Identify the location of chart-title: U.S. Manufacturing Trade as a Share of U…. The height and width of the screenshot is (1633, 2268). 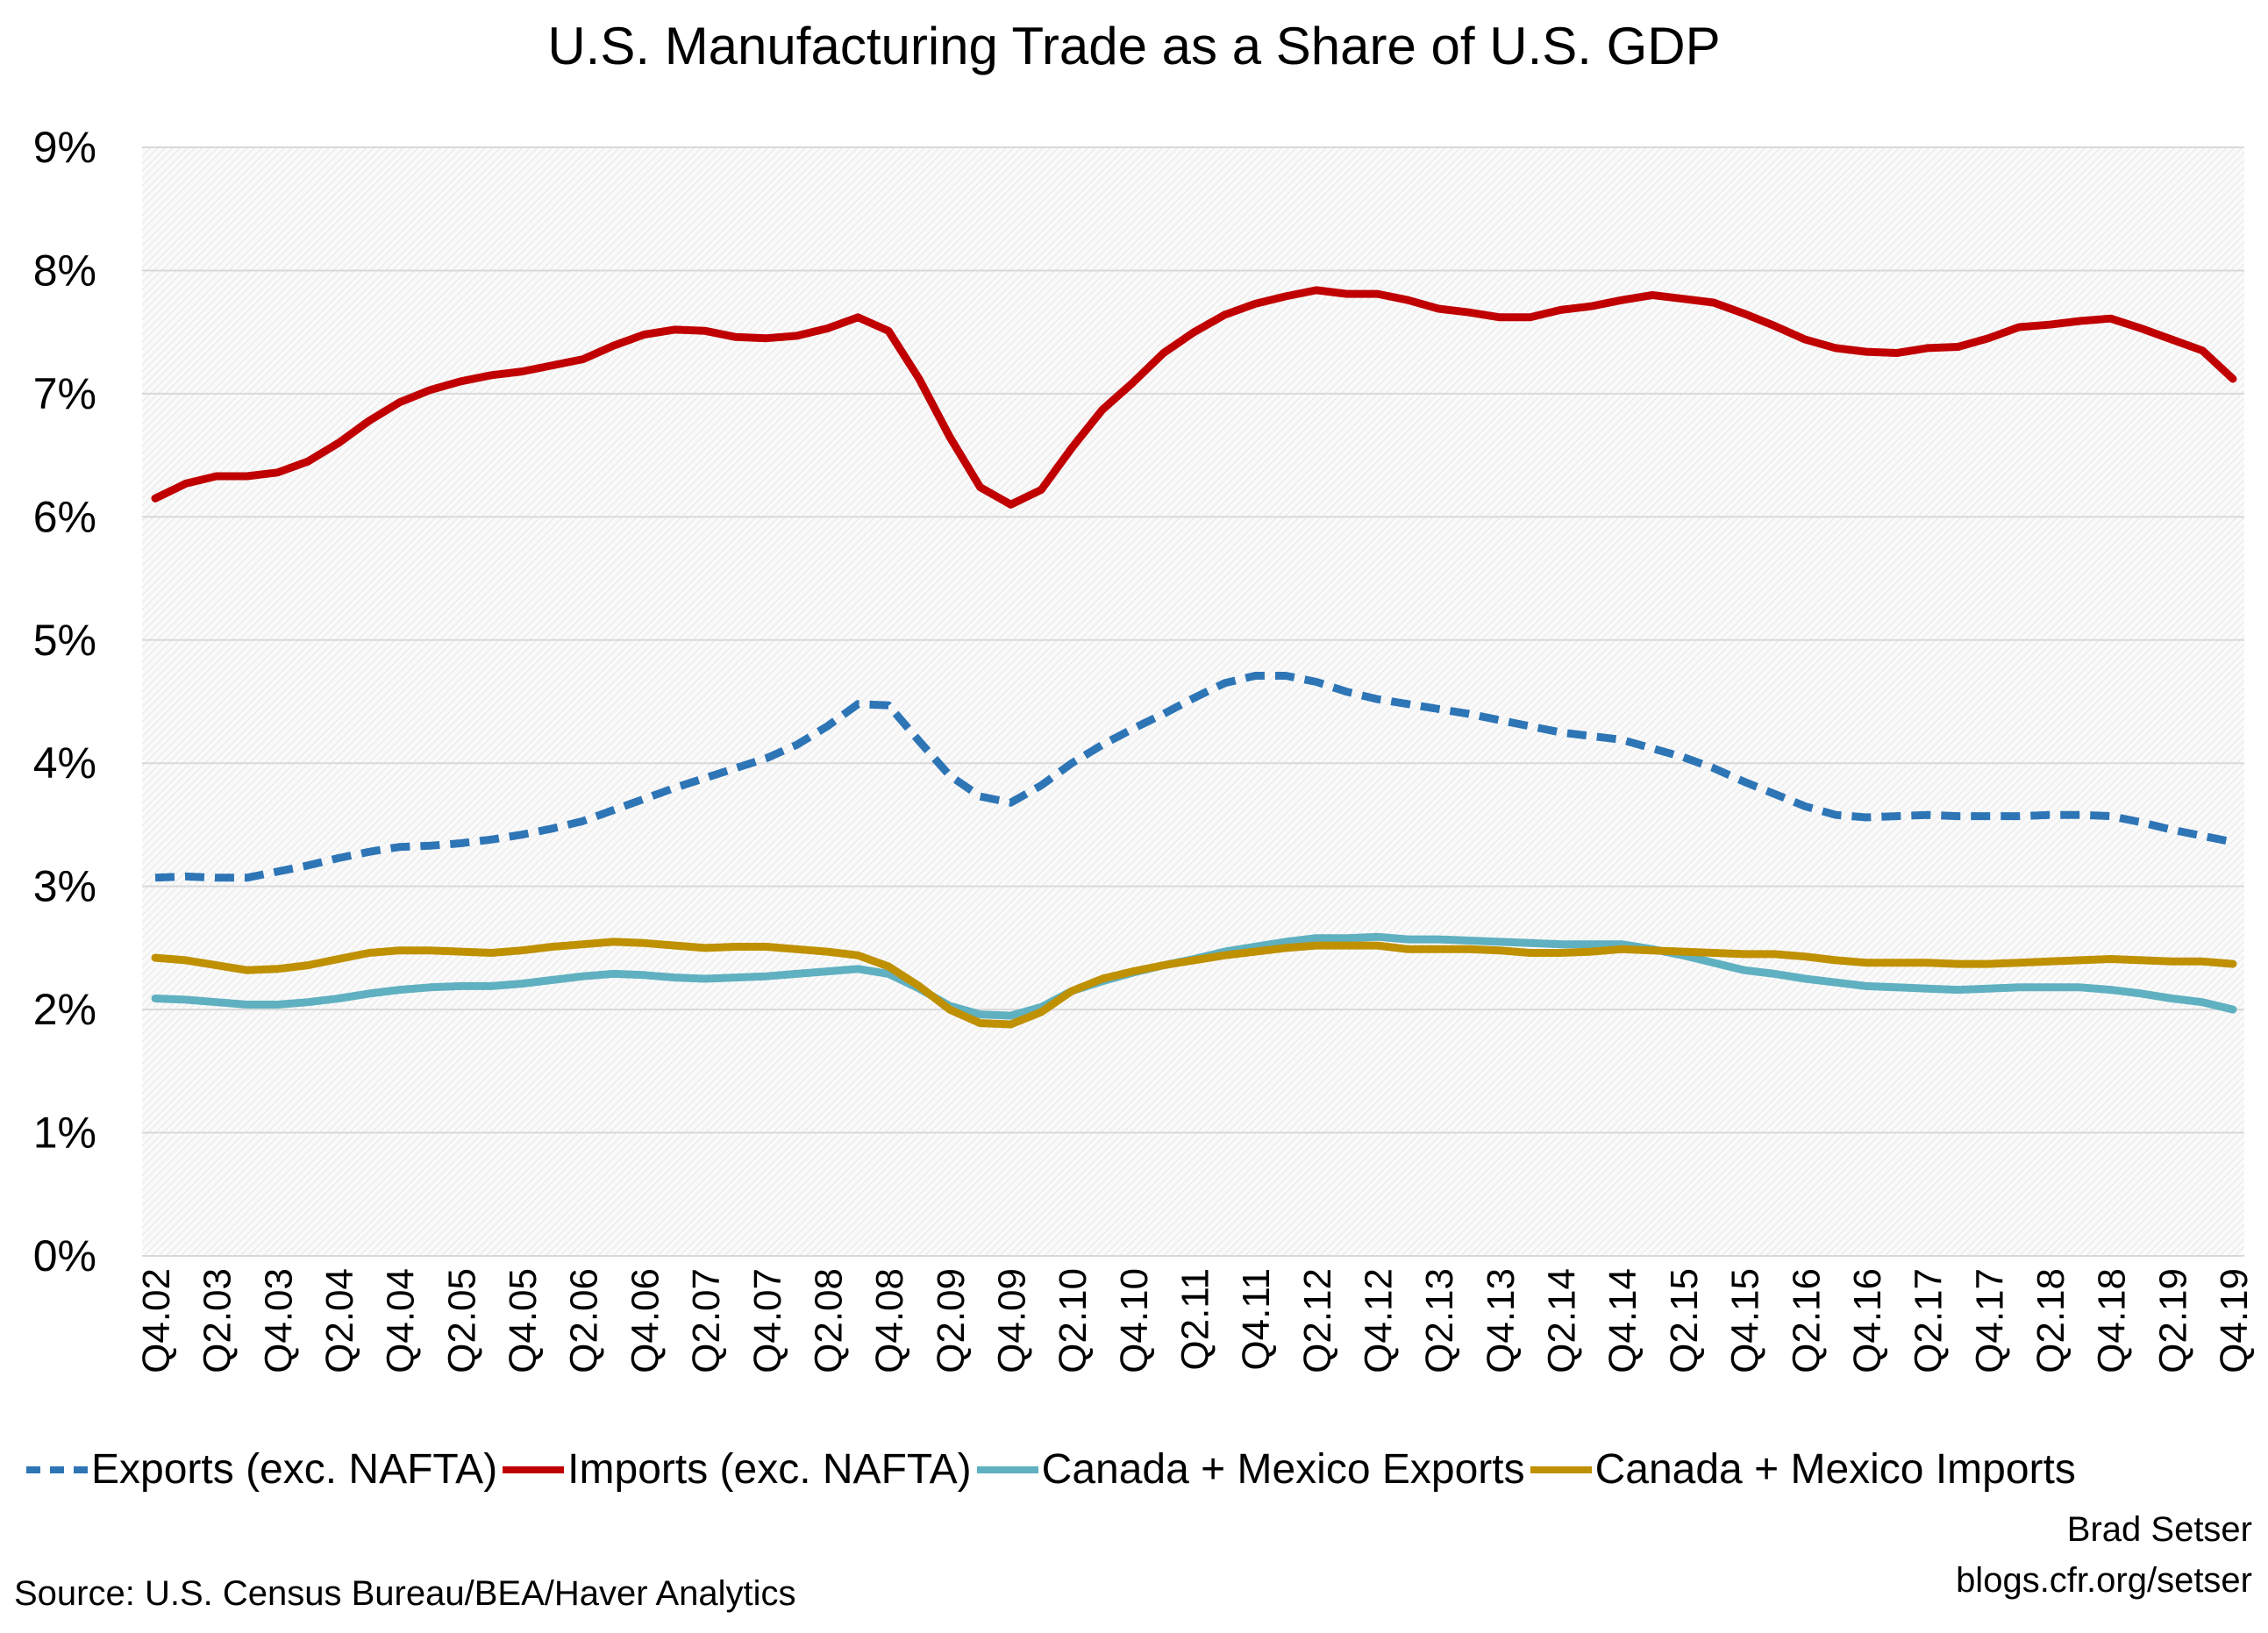
(1134, 46).